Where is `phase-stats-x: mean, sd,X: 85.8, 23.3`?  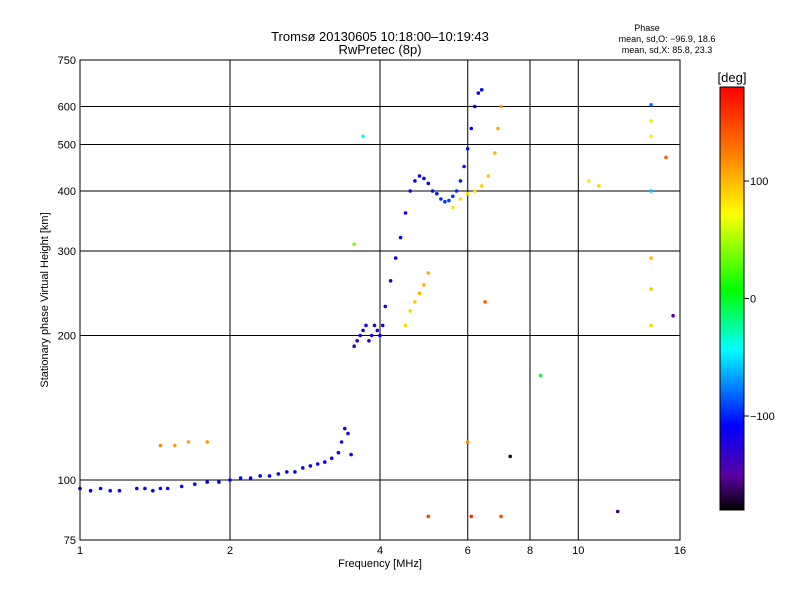 phase-stats-x: mean, sd,X: 85.8, 23.3 is located at coordinates (667, 50).